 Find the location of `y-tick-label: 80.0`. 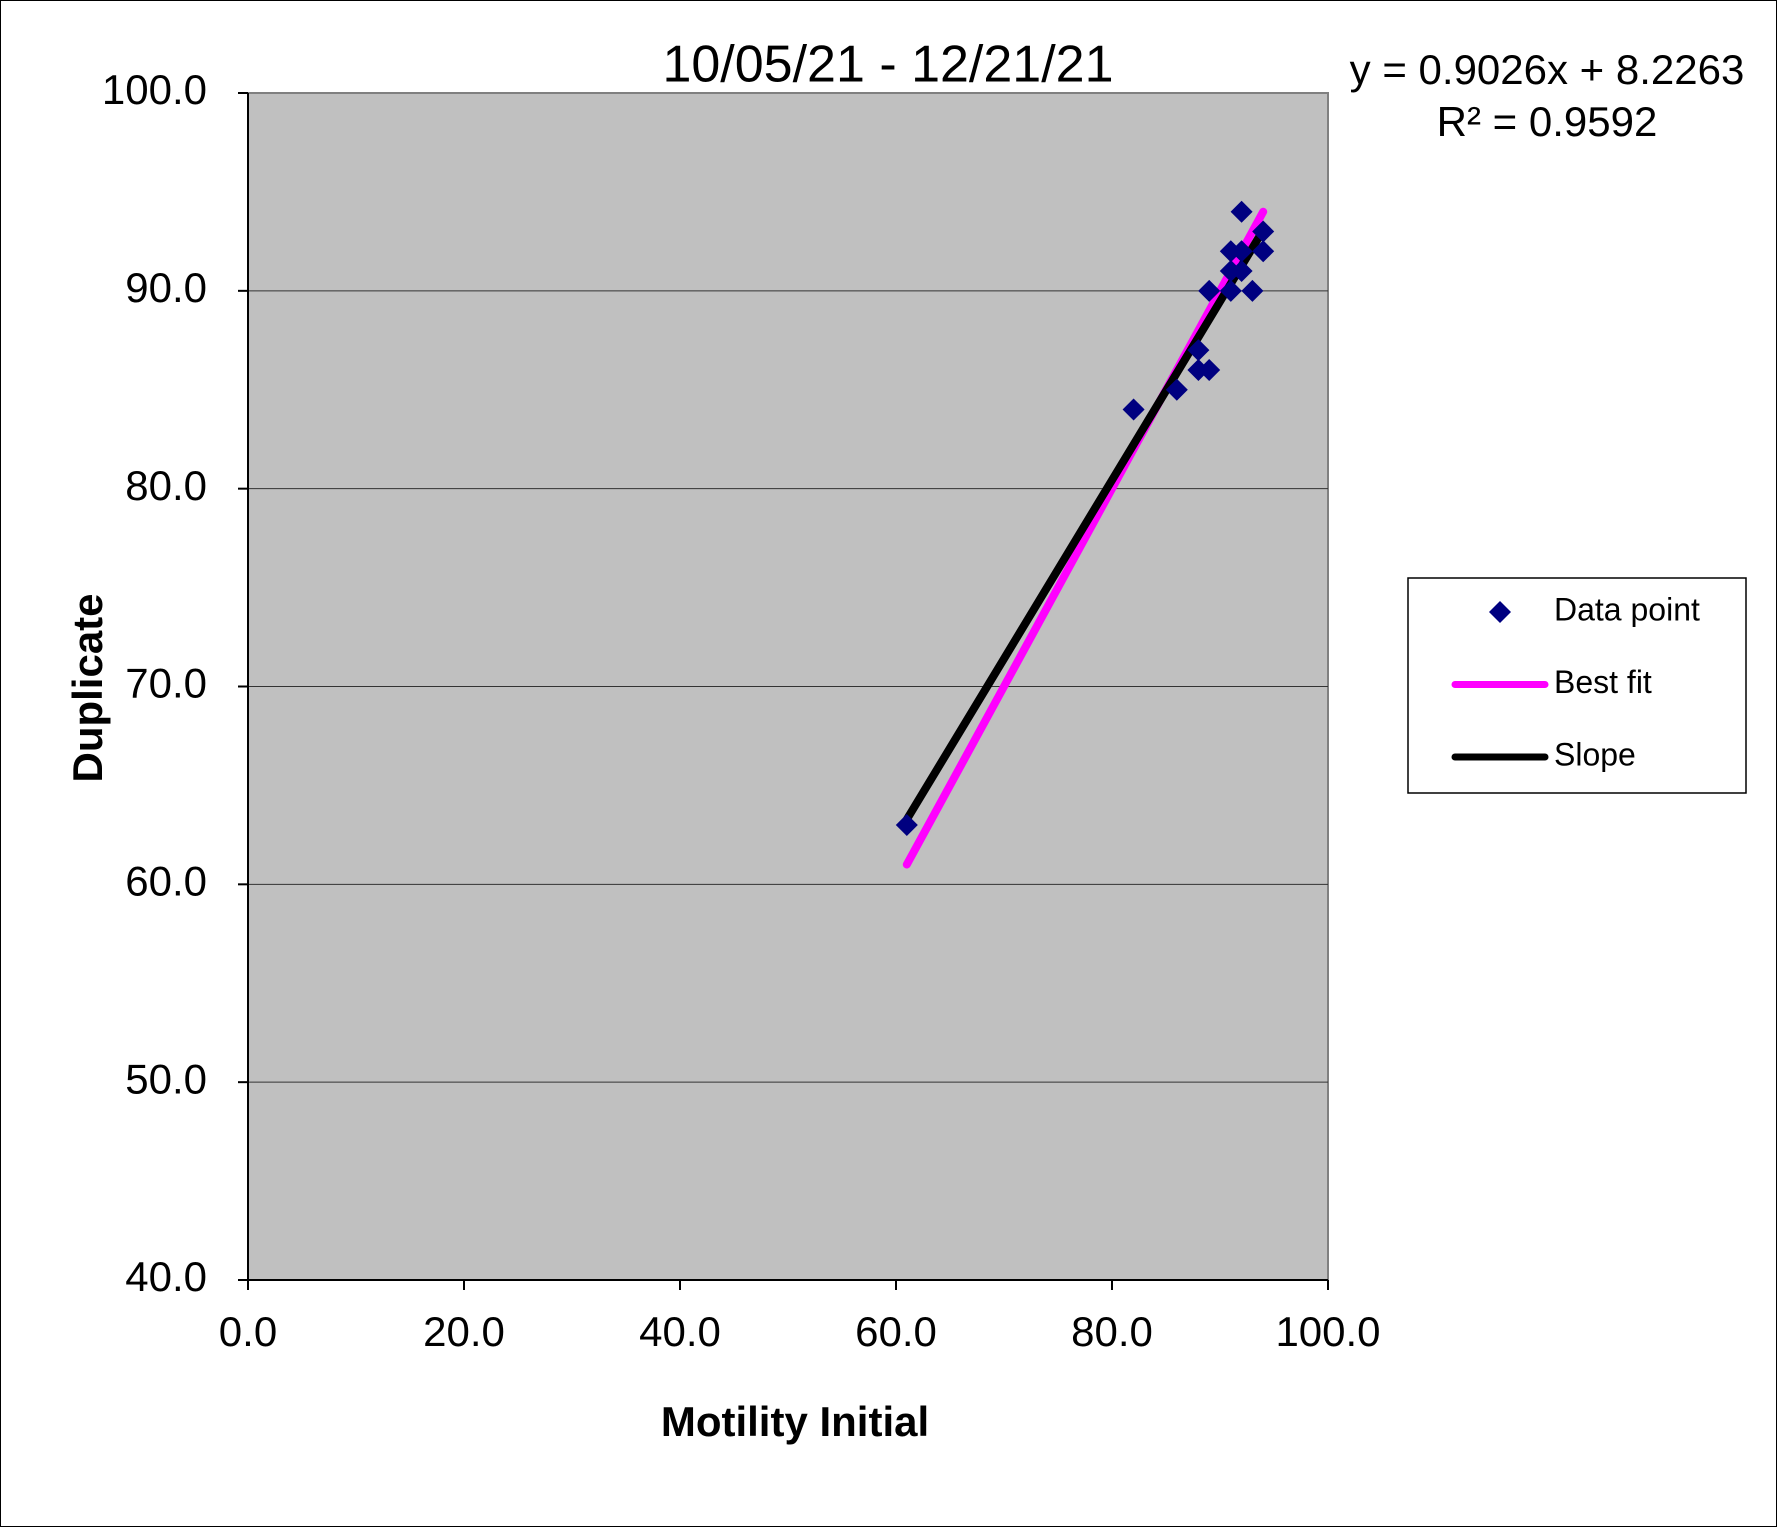

y-tick-label: 80.0 is located at coordinates (166, 485).